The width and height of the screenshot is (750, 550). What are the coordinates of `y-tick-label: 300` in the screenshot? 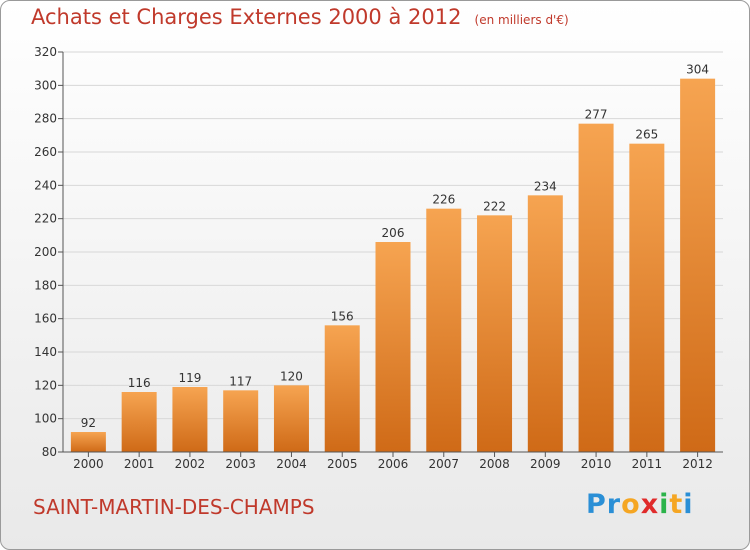 It's located at (45, 85).